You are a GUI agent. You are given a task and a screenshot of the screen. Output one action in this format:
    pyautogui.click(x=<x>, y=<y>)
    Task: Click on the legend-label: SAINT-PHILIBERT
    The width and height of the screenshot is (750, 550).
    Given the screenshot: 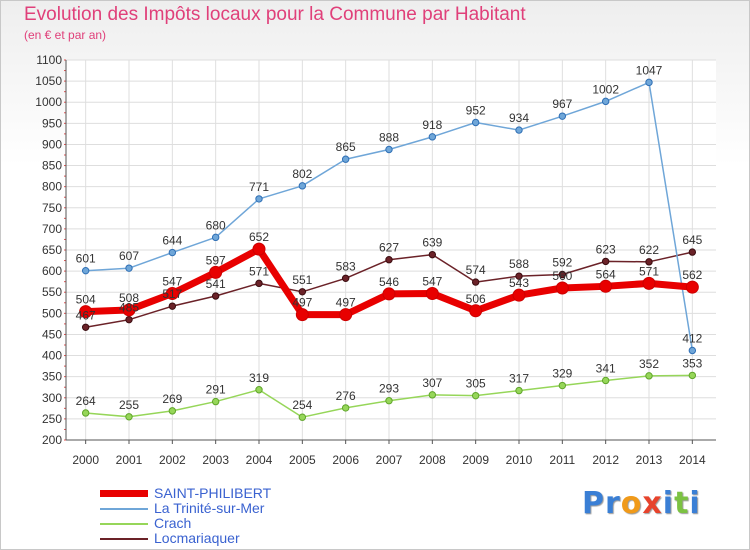 What is the action you would take?
    pyautogui.click(x=213, y=493)
    